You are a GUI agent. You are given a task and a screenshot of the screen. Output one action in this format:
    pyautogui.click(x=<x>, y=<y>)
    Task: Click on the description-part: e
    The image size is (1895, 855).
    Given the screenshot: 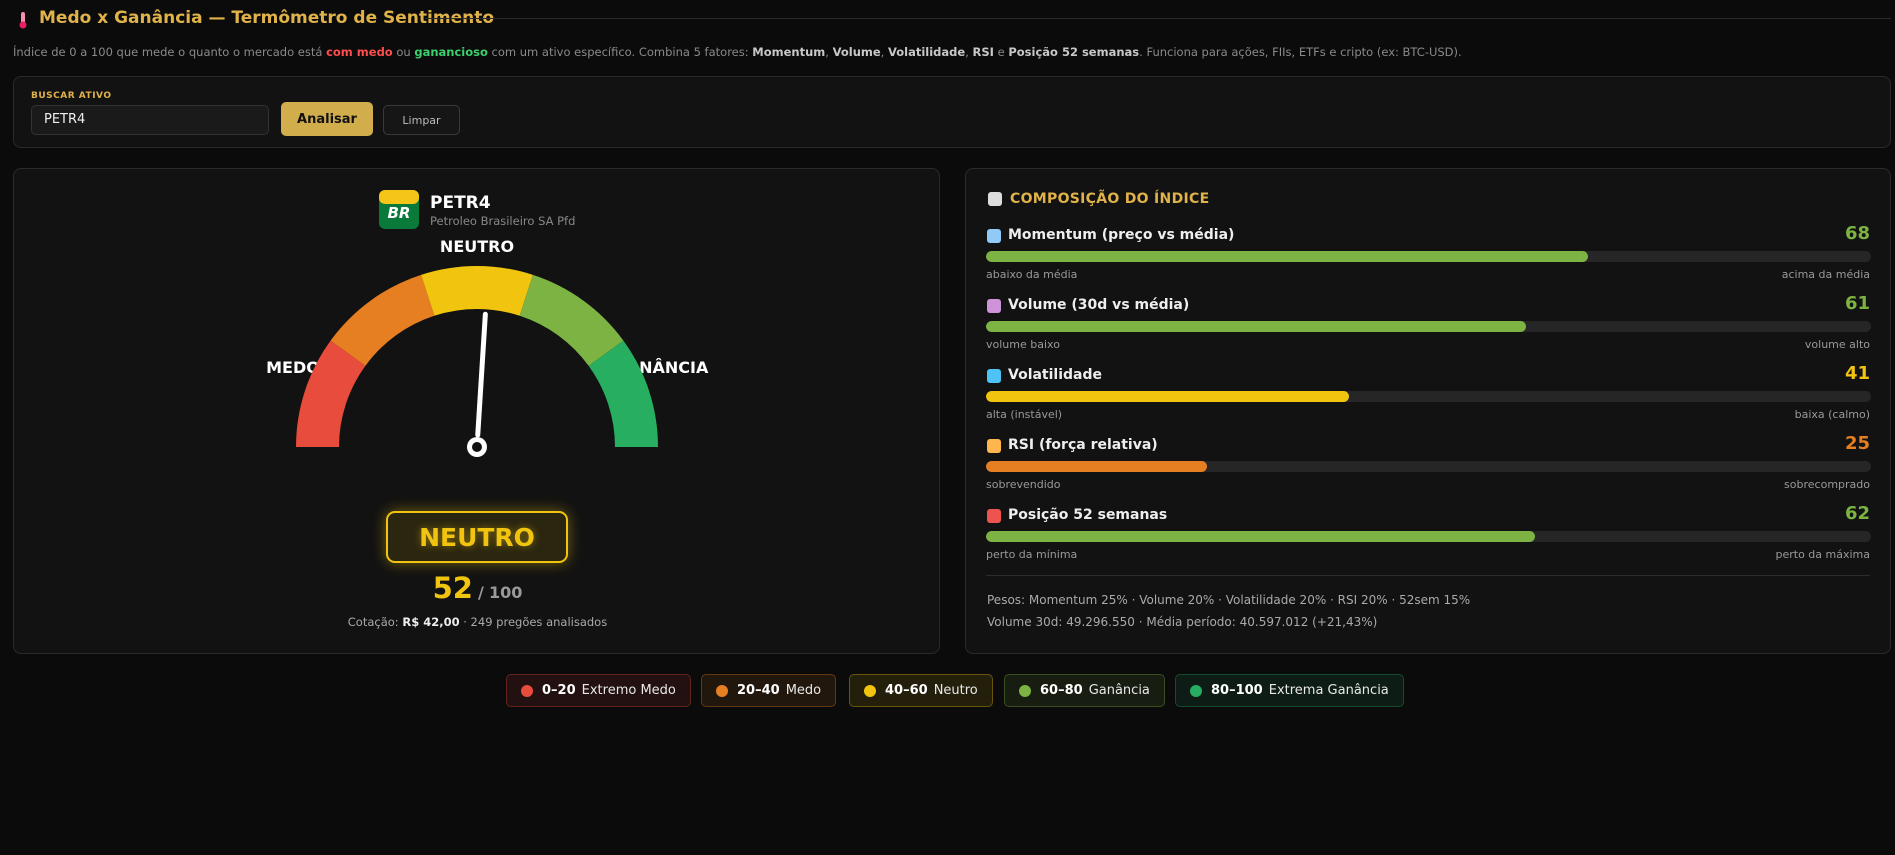 What is the action you would take?
    pyautogui.click(x=1001, y=52)
    